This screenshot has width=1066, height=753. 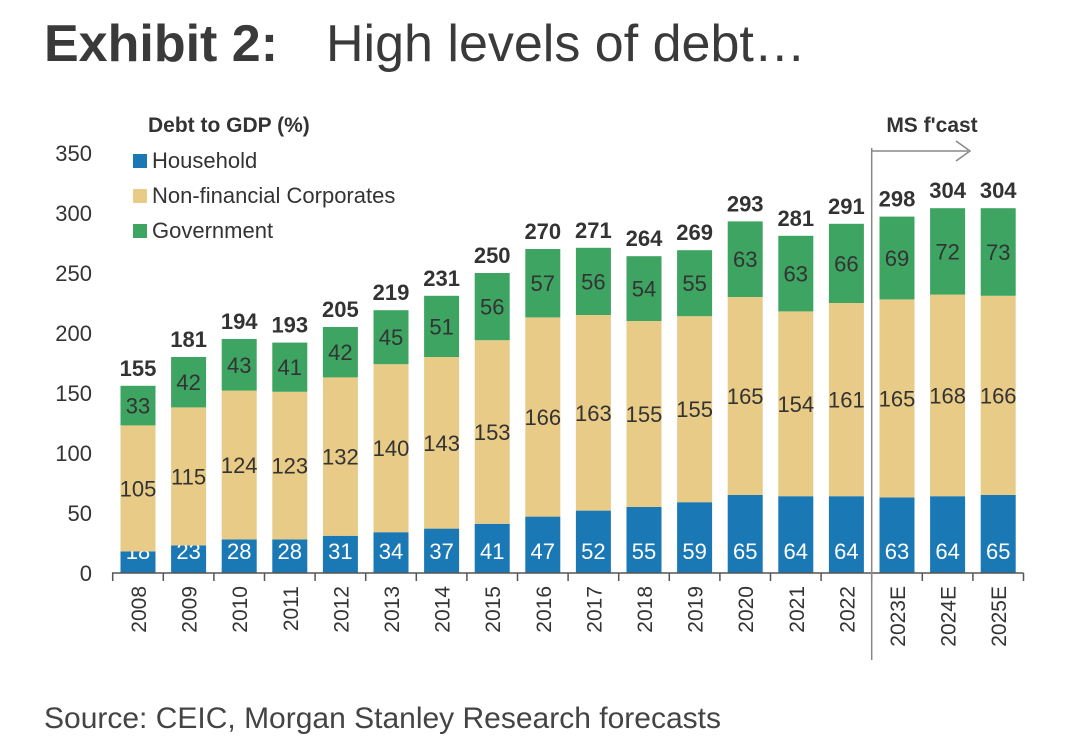 I want to click on data-label: 168, so click(x=947, y=395).